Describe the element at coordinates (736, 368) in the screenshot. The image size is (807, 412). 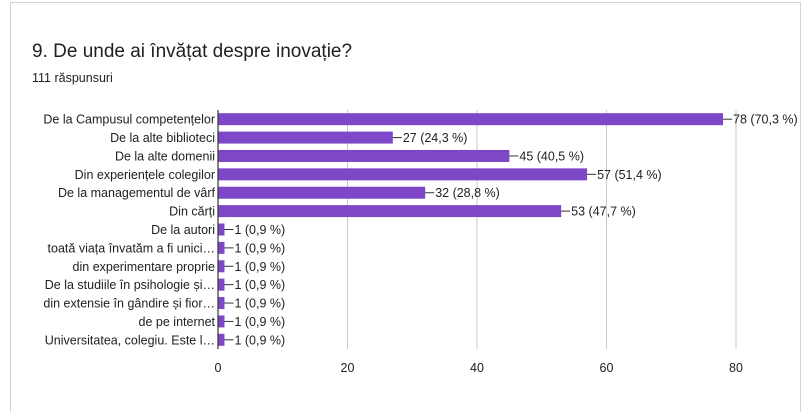
I see `x-tick-label: 80` at that location.